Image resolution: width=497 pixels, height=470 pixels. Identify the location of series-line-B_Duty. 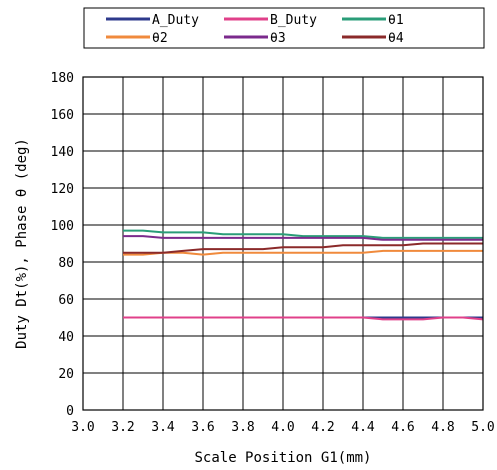
(303, 318).